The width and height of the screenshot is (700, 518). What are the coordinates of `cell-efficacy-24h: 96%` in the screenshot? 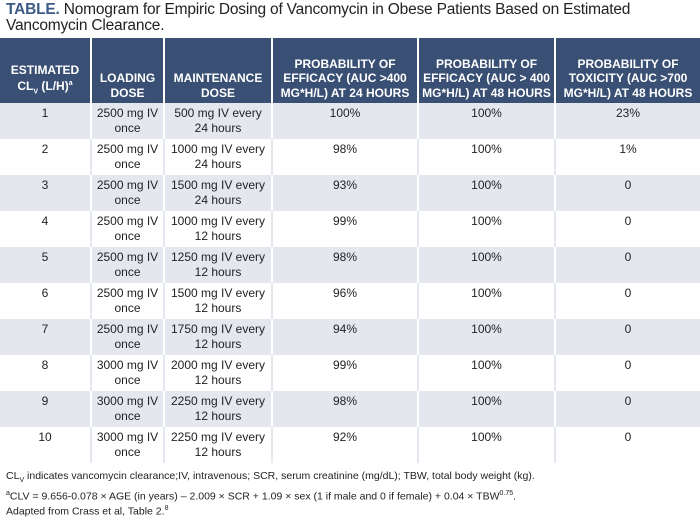 It's located at (344, 301).